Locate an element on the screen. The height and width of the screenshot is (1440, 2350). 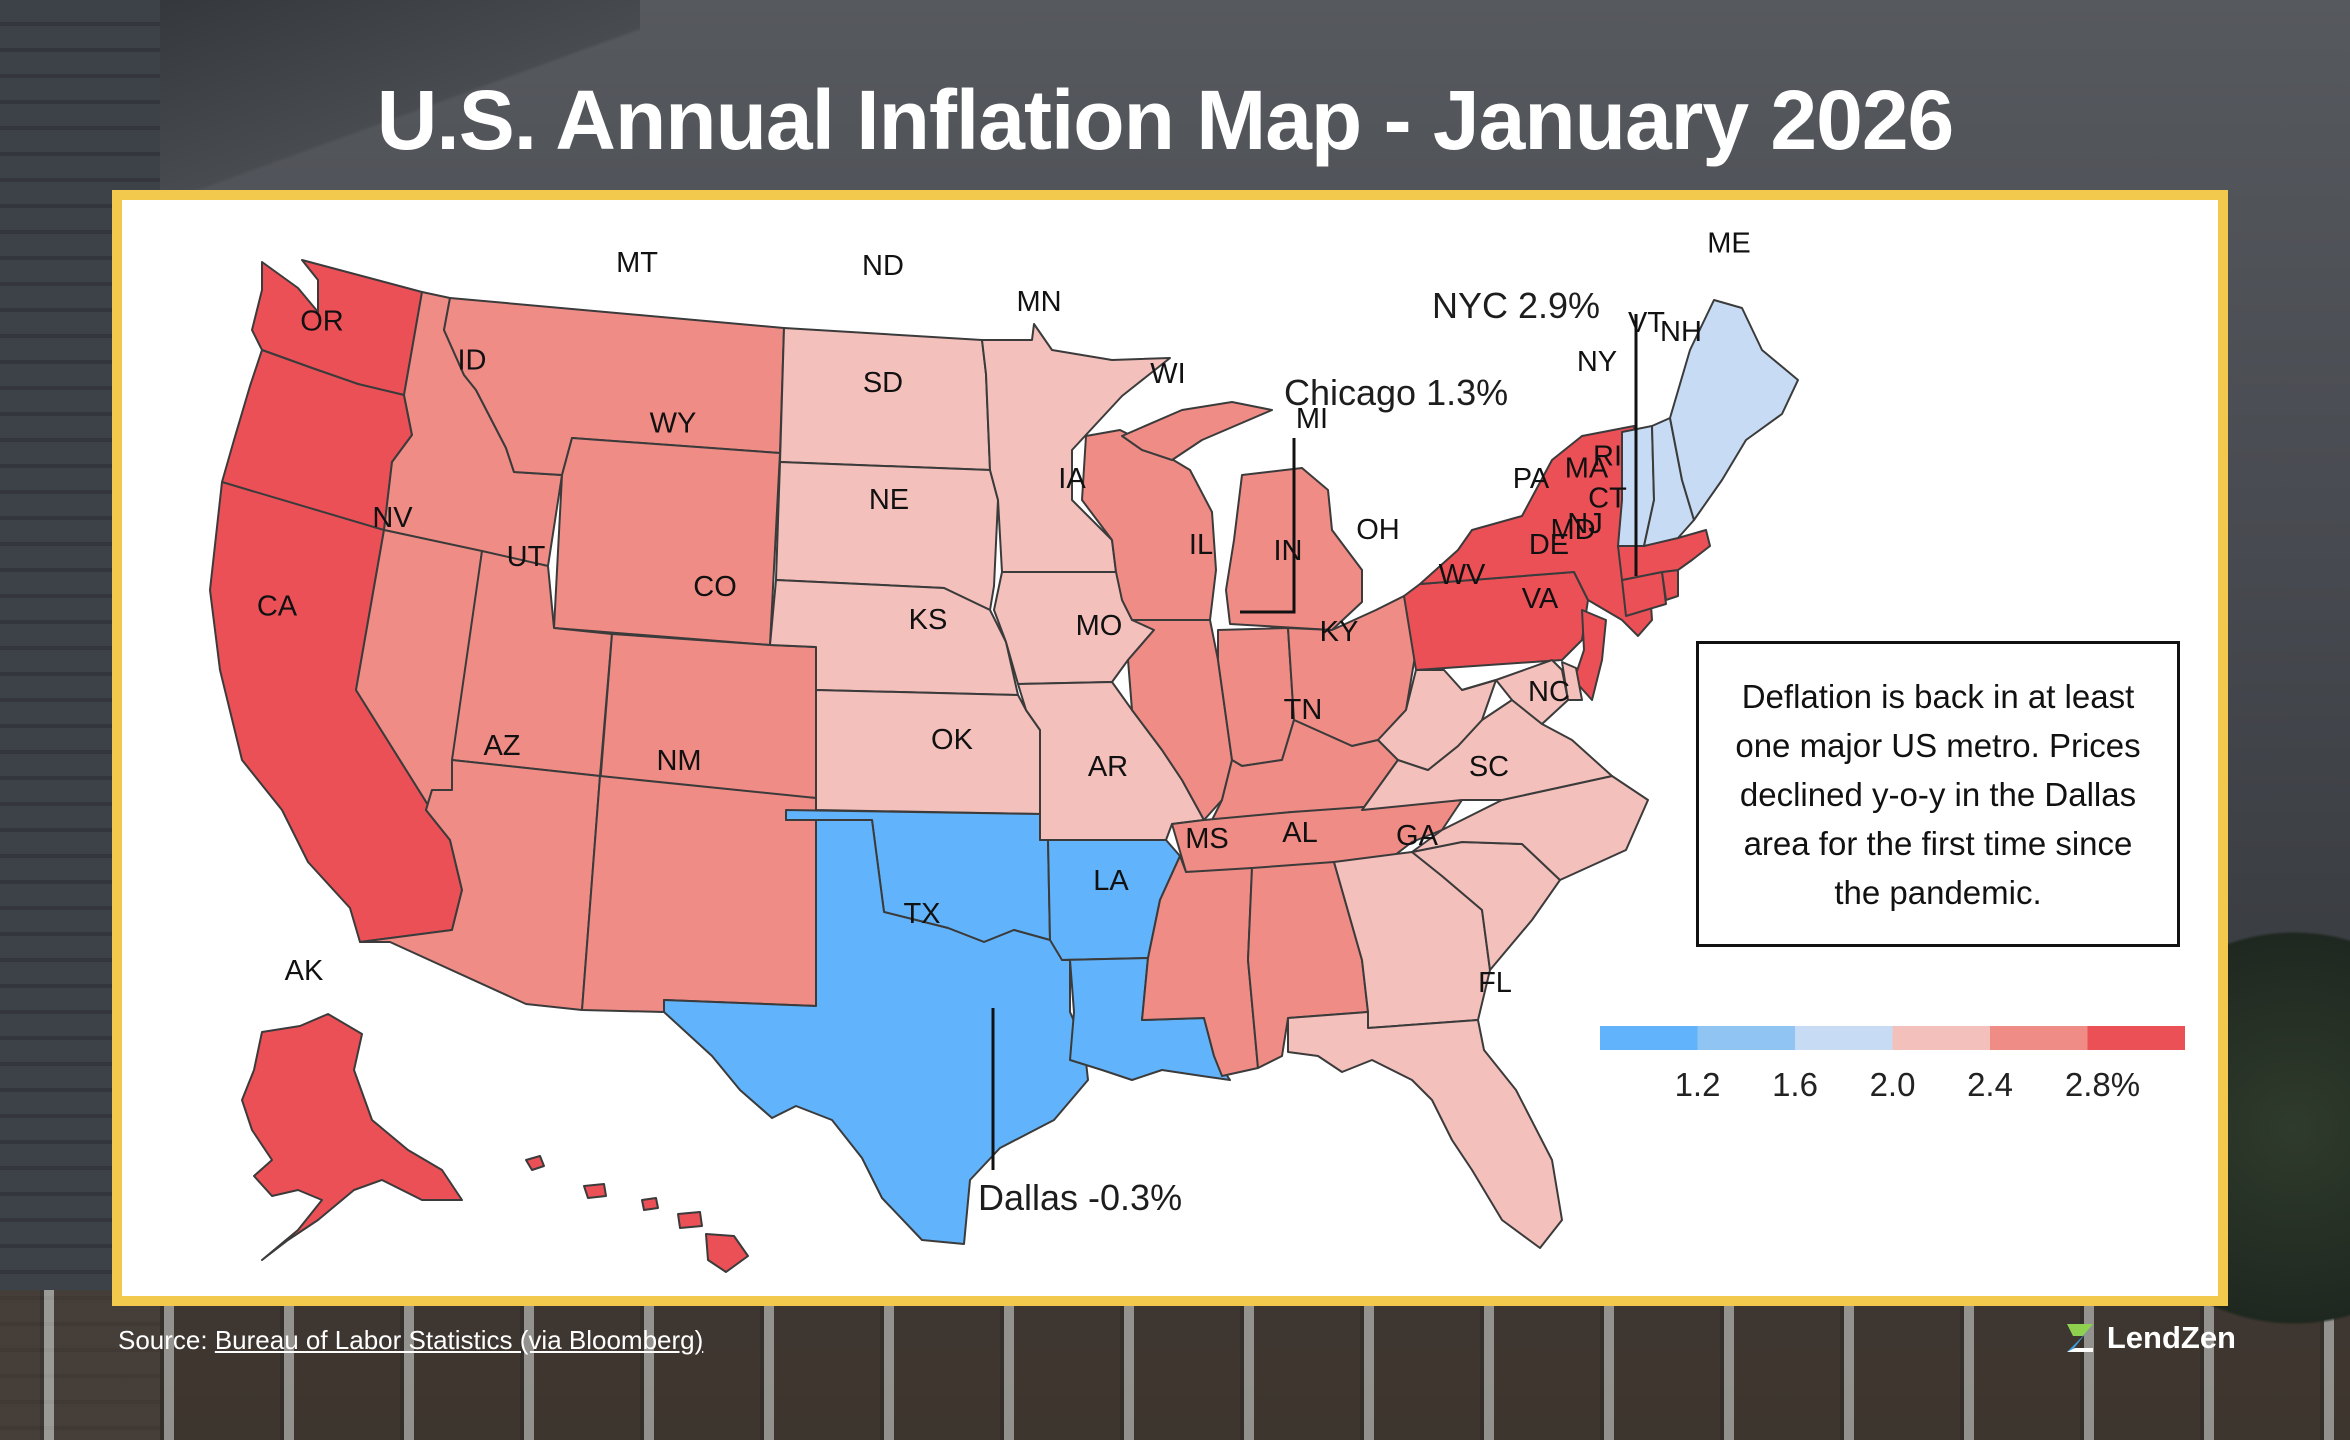
state-il is located at coordinates (1180, 720).